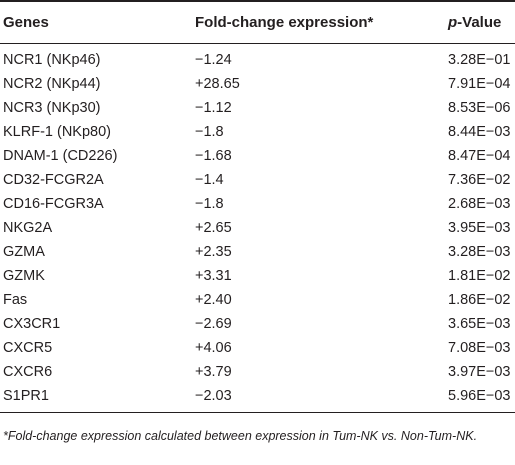 The width and height of the screenshot is (515, 465). I want to click on p-value-cell: 7.08E−03, so click(479, 348).